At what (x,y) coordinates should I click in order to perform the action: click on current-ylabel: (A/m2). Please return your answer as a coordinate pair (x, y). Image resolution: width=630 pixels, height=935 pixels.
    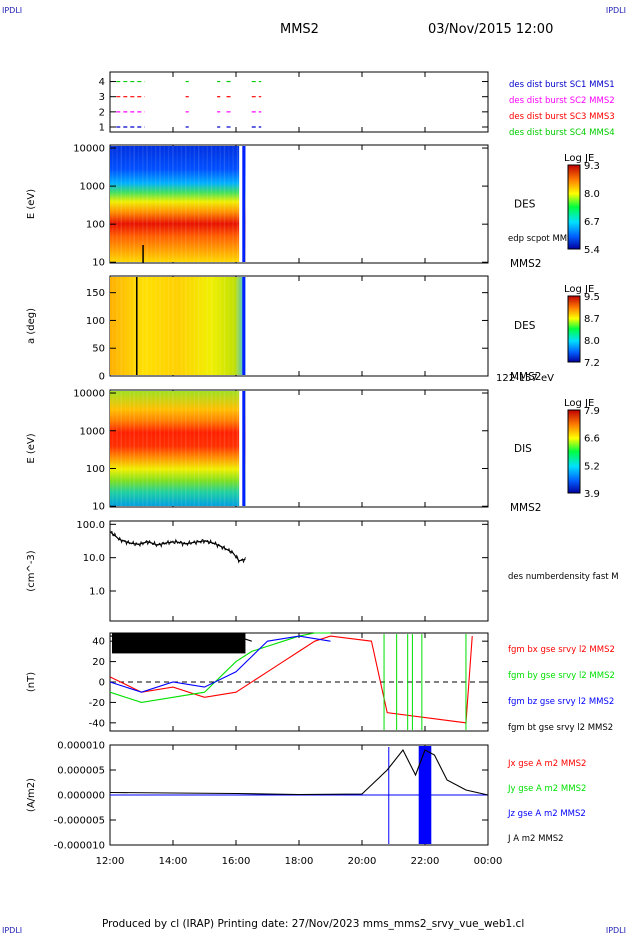
    Looking at the image, I should click on (31, 795).